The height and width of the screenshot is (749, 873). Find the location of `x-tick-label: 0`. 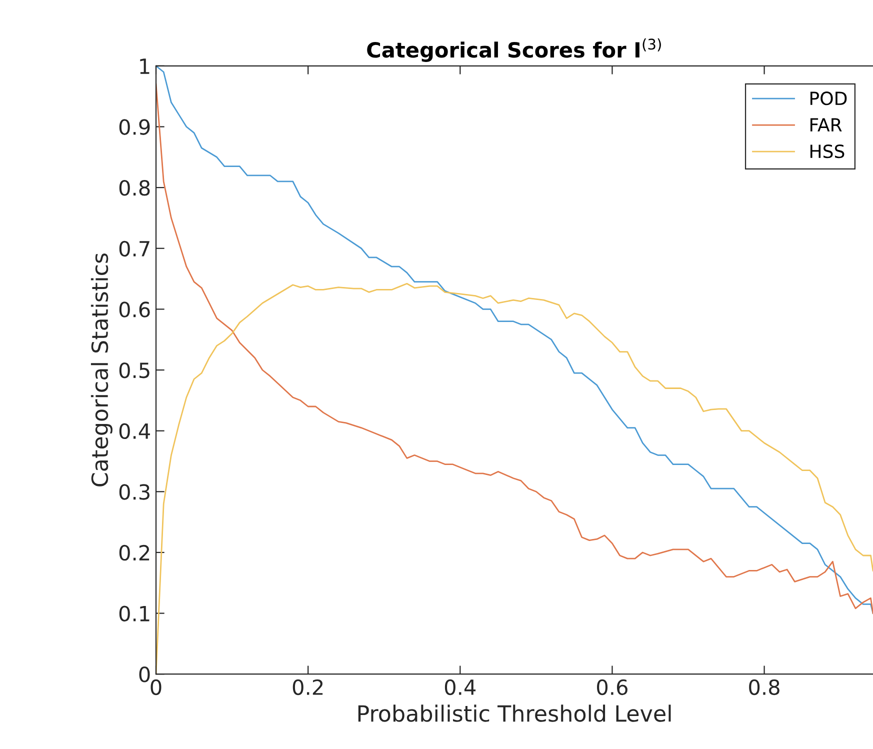

x-tick-label: 0 is located at coordinates (156, 687).